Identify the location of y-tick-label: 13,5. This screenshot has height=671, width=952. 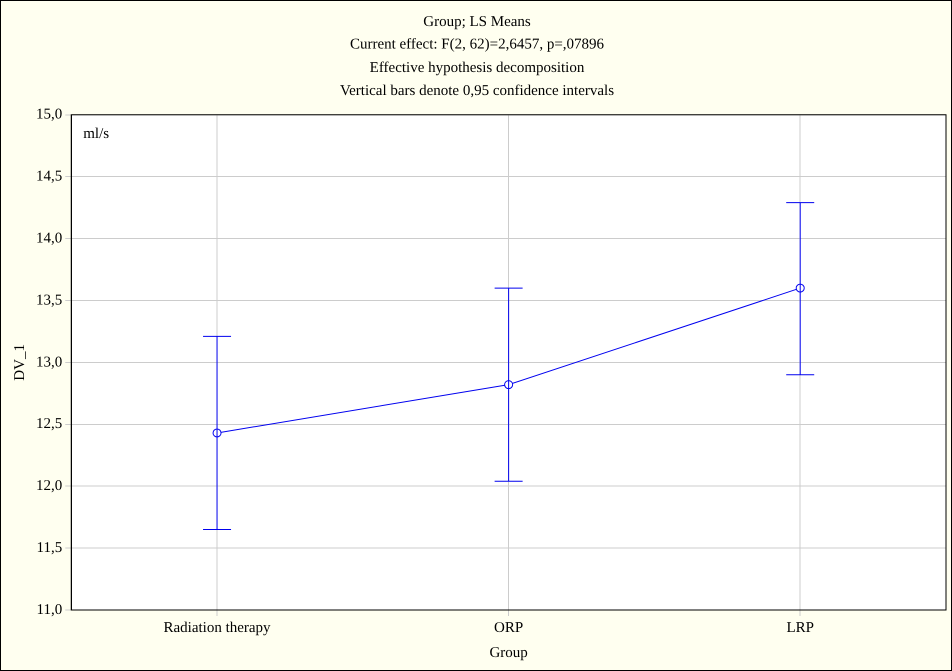
(49, 300).